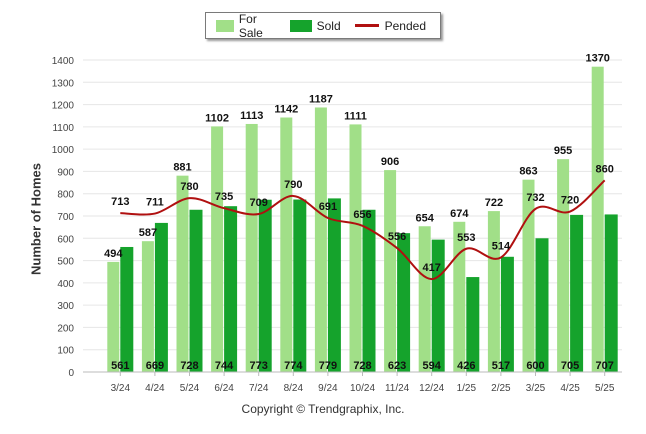  I want to click on legend-item-pended: Pended, so click(390, 25).